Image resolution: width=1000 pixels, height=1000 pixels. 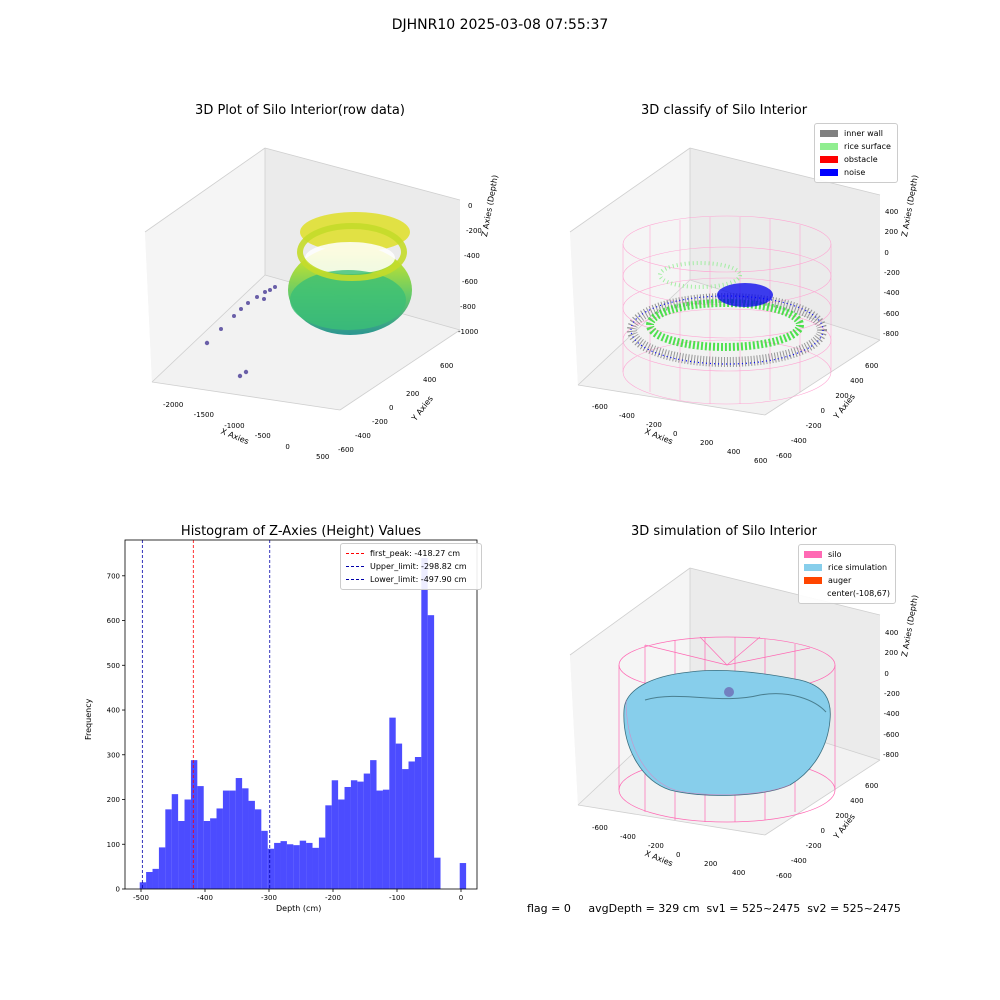 What do you see at coordinates (891, 714) in the screenshot?
I see `simulation-ztick: -400` at bounding box center [891, 714].